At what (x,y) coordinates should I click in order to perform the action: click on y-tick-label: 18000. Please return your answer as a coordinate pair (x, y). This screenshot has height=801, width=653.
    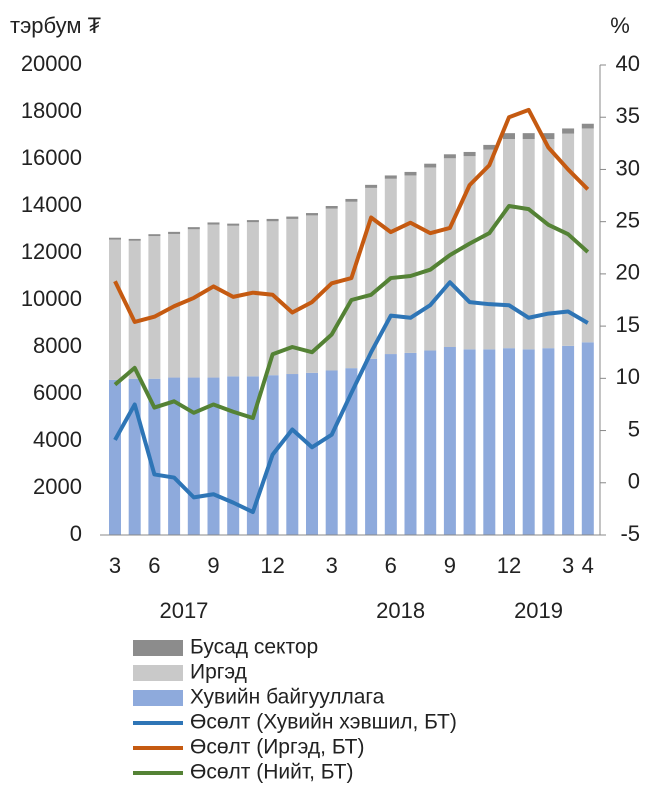
    Looking at the image, I should click on (51, 110).